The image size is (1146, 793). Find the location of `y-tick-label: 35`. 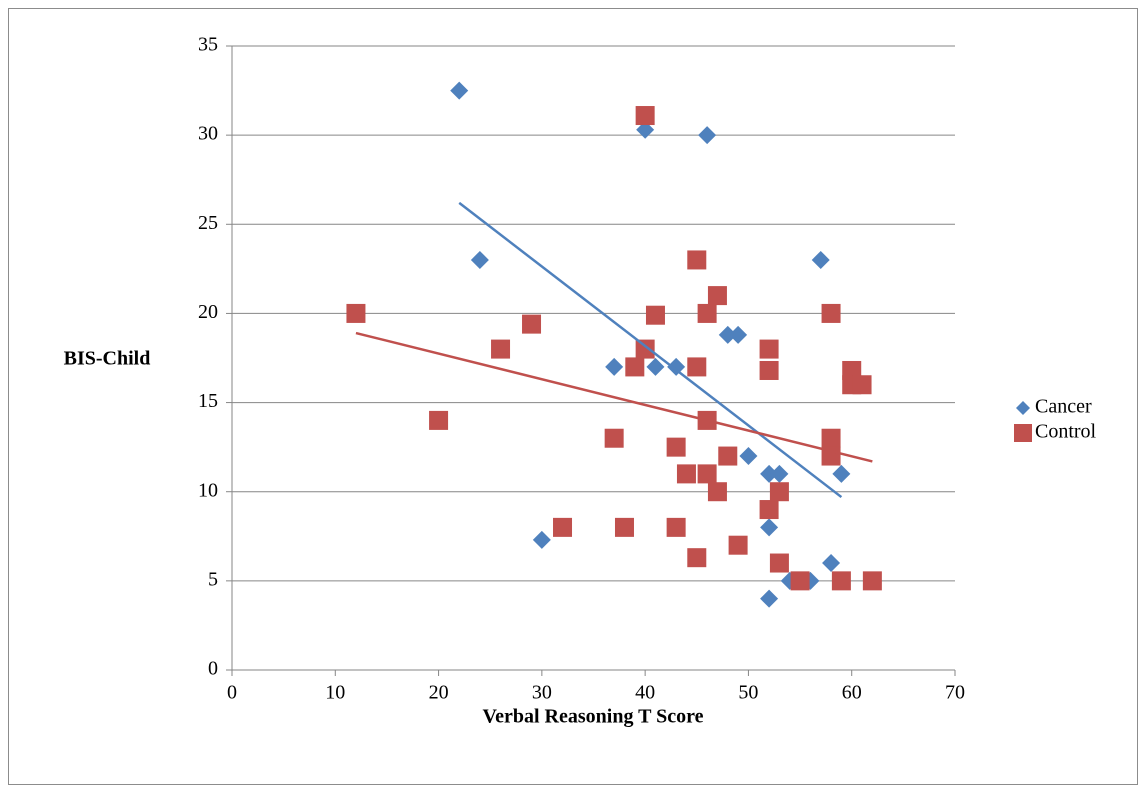

y-tick-label: 35 is located at coordinates (208, 45).